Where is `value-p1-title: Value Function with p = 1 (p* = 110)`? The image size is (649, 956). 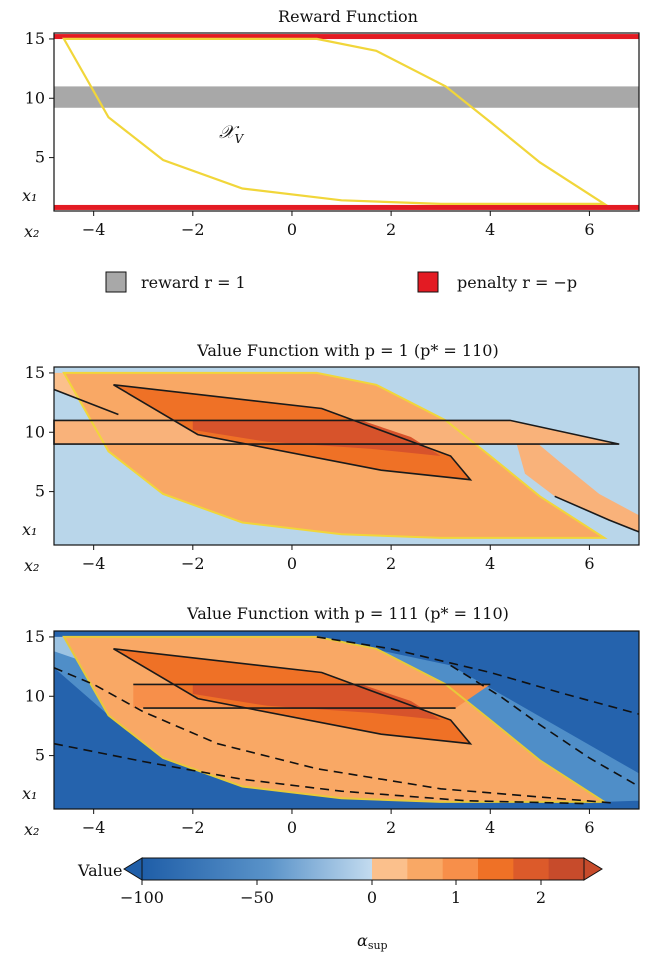 value-p1-title: Value Function with p = 1 (p* = 110) is located at coordinates (347, 350).